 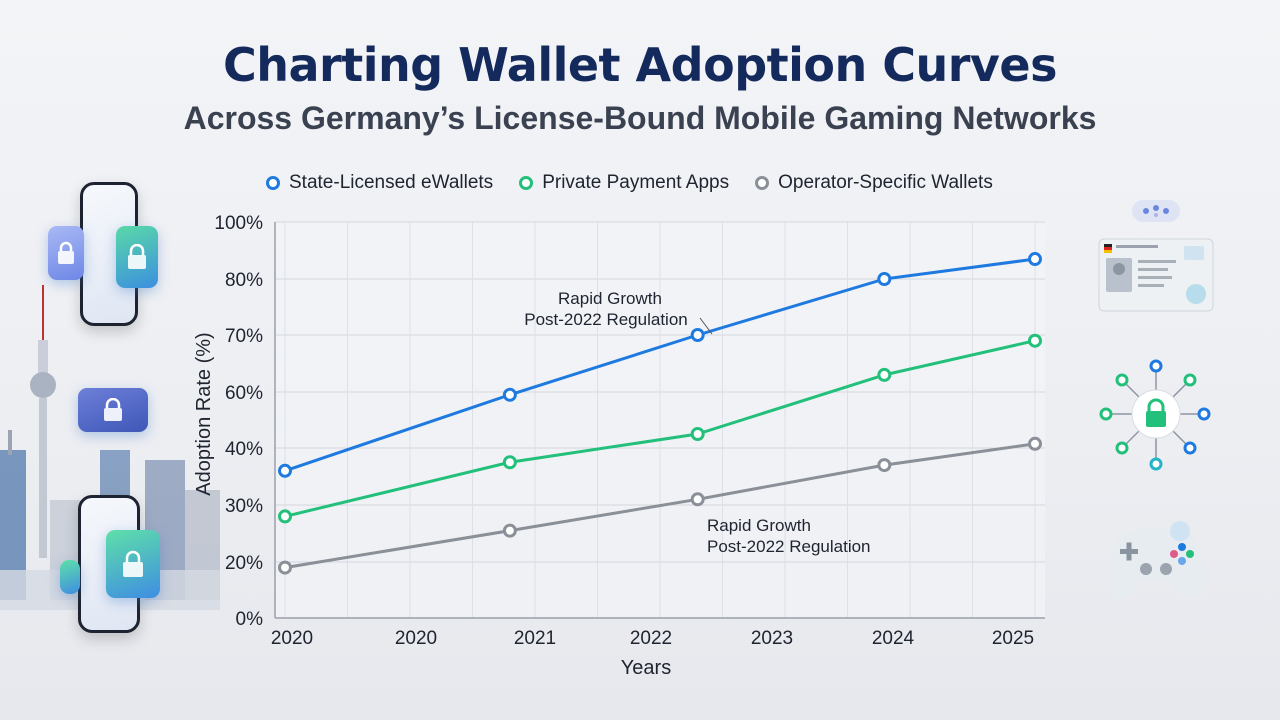 I want to click on legend-marker-private-apps, so click(x=526, y=183).